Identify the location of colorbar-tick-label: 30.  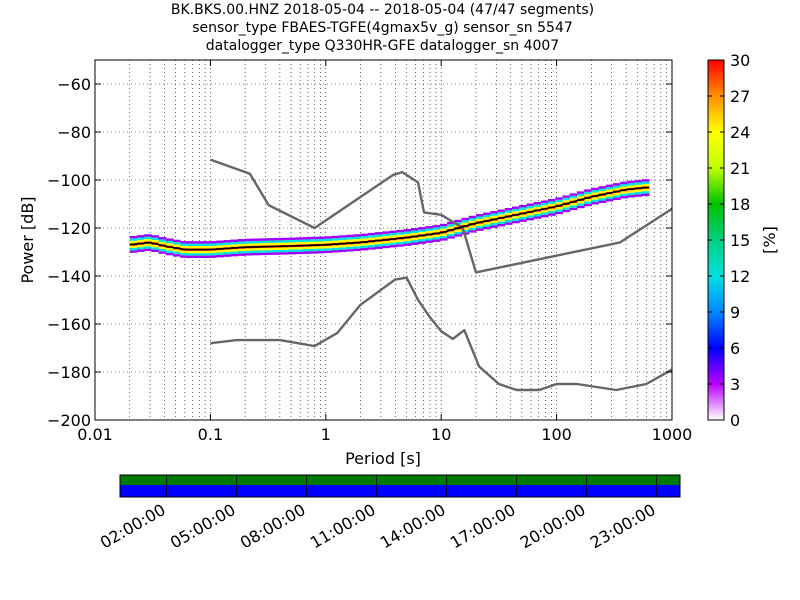
(740, 60).